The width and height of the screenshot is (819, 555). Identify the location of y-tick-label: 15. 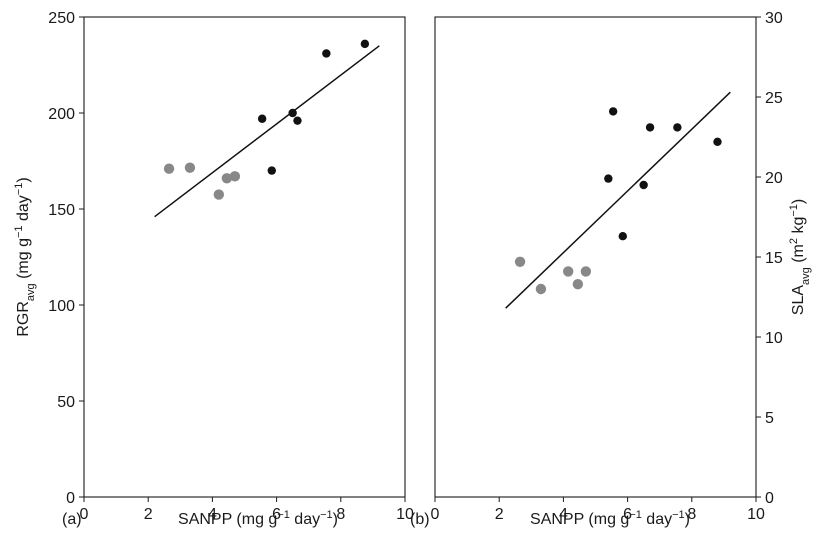
(774, 258).